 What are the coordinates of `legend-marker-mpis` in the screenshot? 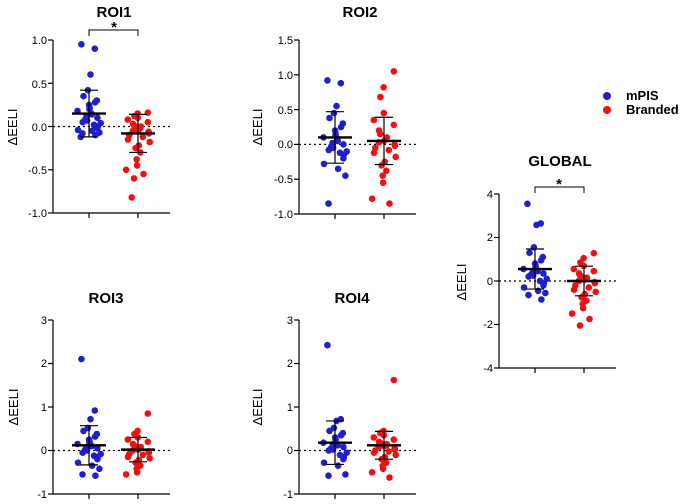 It's located at (607, 96).